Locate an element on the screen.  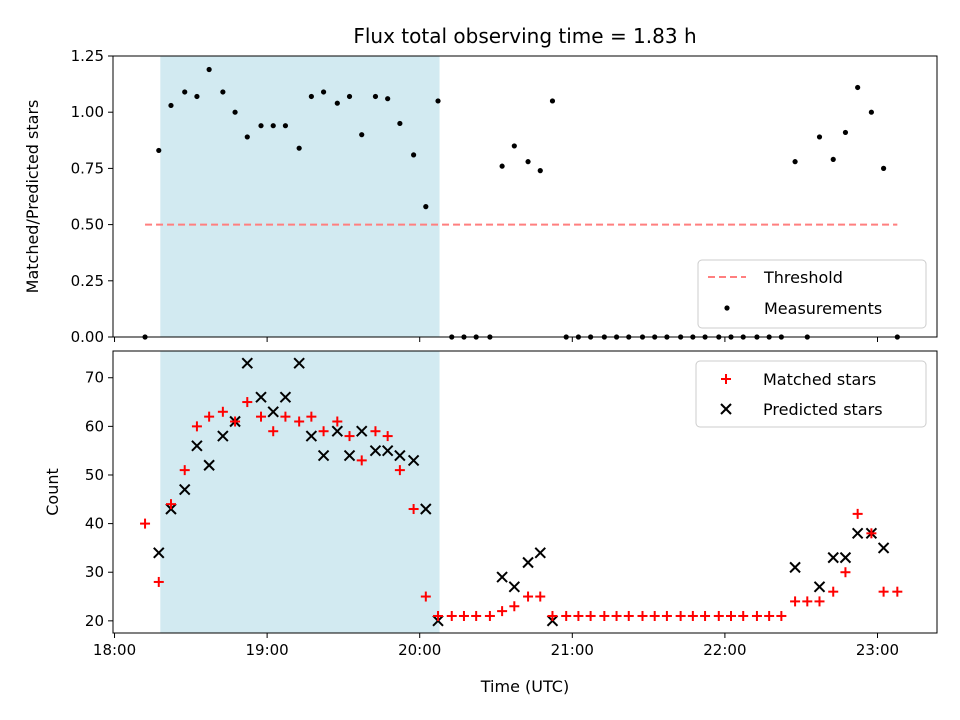
y-tick-label: 0.75 is located at coordinates (87, 168).